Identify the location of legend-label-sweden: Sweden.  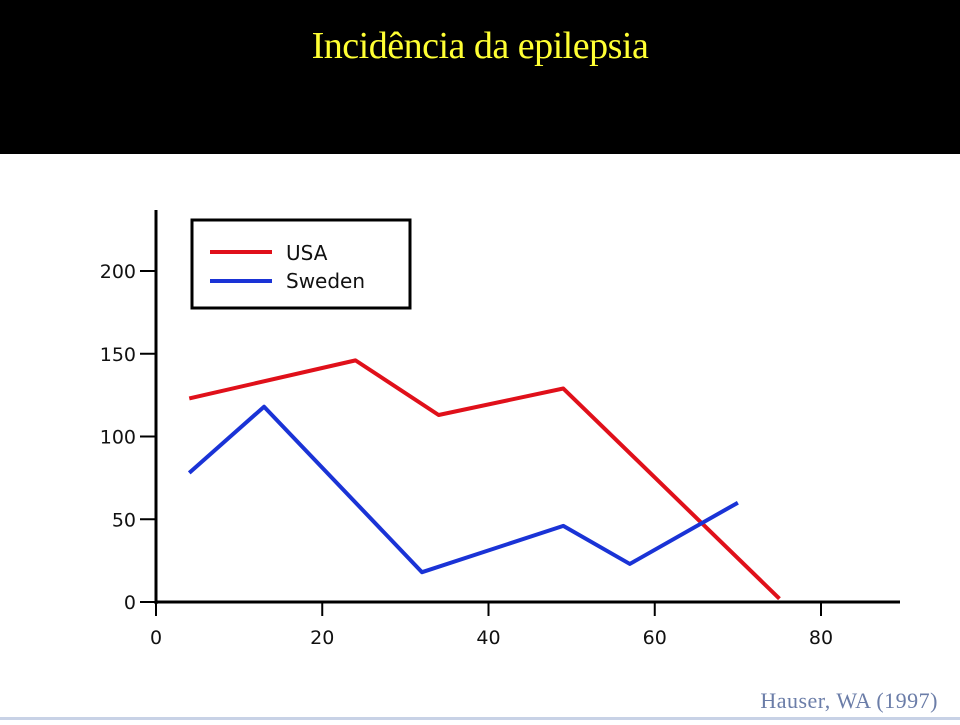
(325, 281).